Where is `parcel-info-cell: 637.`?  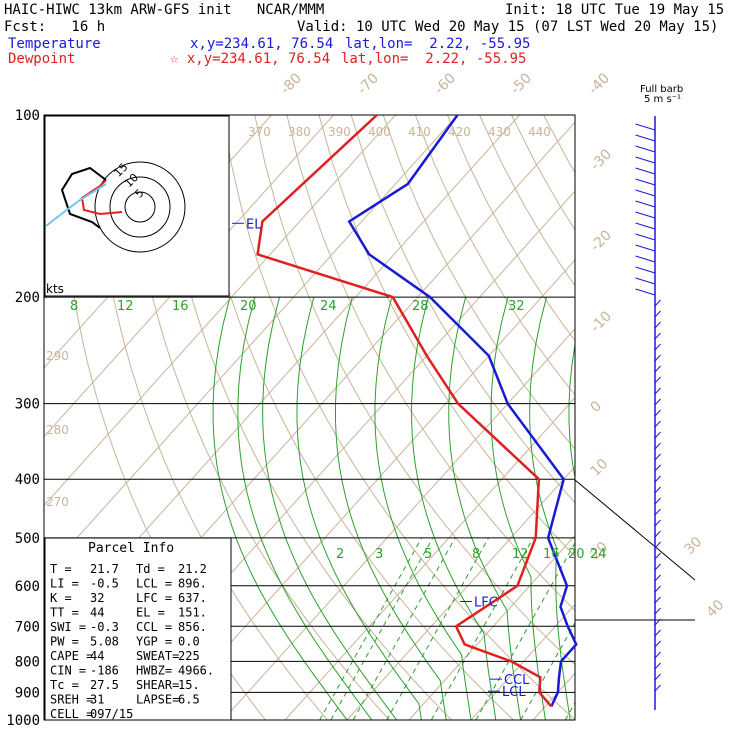
parcel-info-cell: 637. is located at coordinates (192, 598).